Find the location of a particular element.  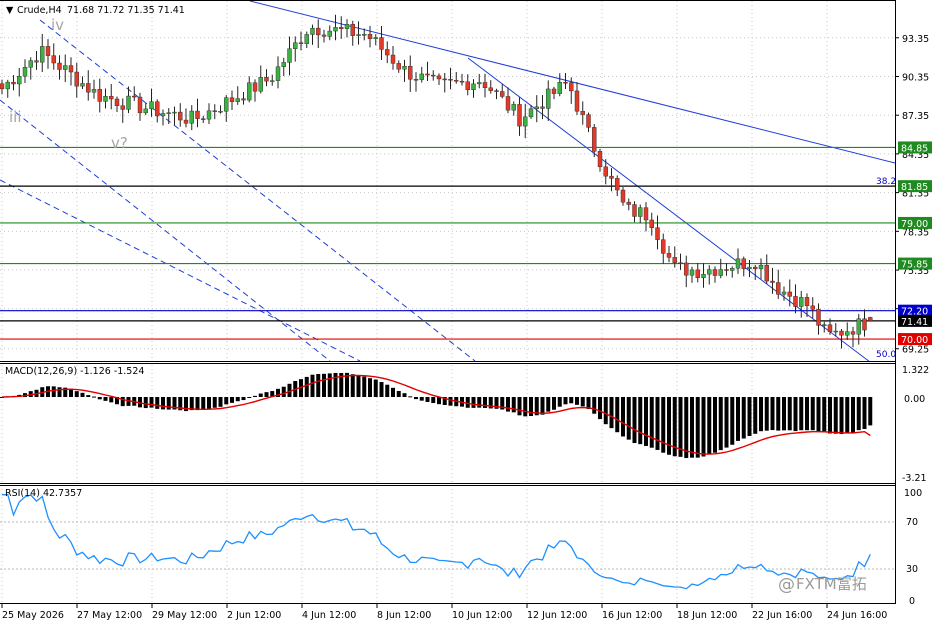

macd-histogram is located at coordinates (436, 415).